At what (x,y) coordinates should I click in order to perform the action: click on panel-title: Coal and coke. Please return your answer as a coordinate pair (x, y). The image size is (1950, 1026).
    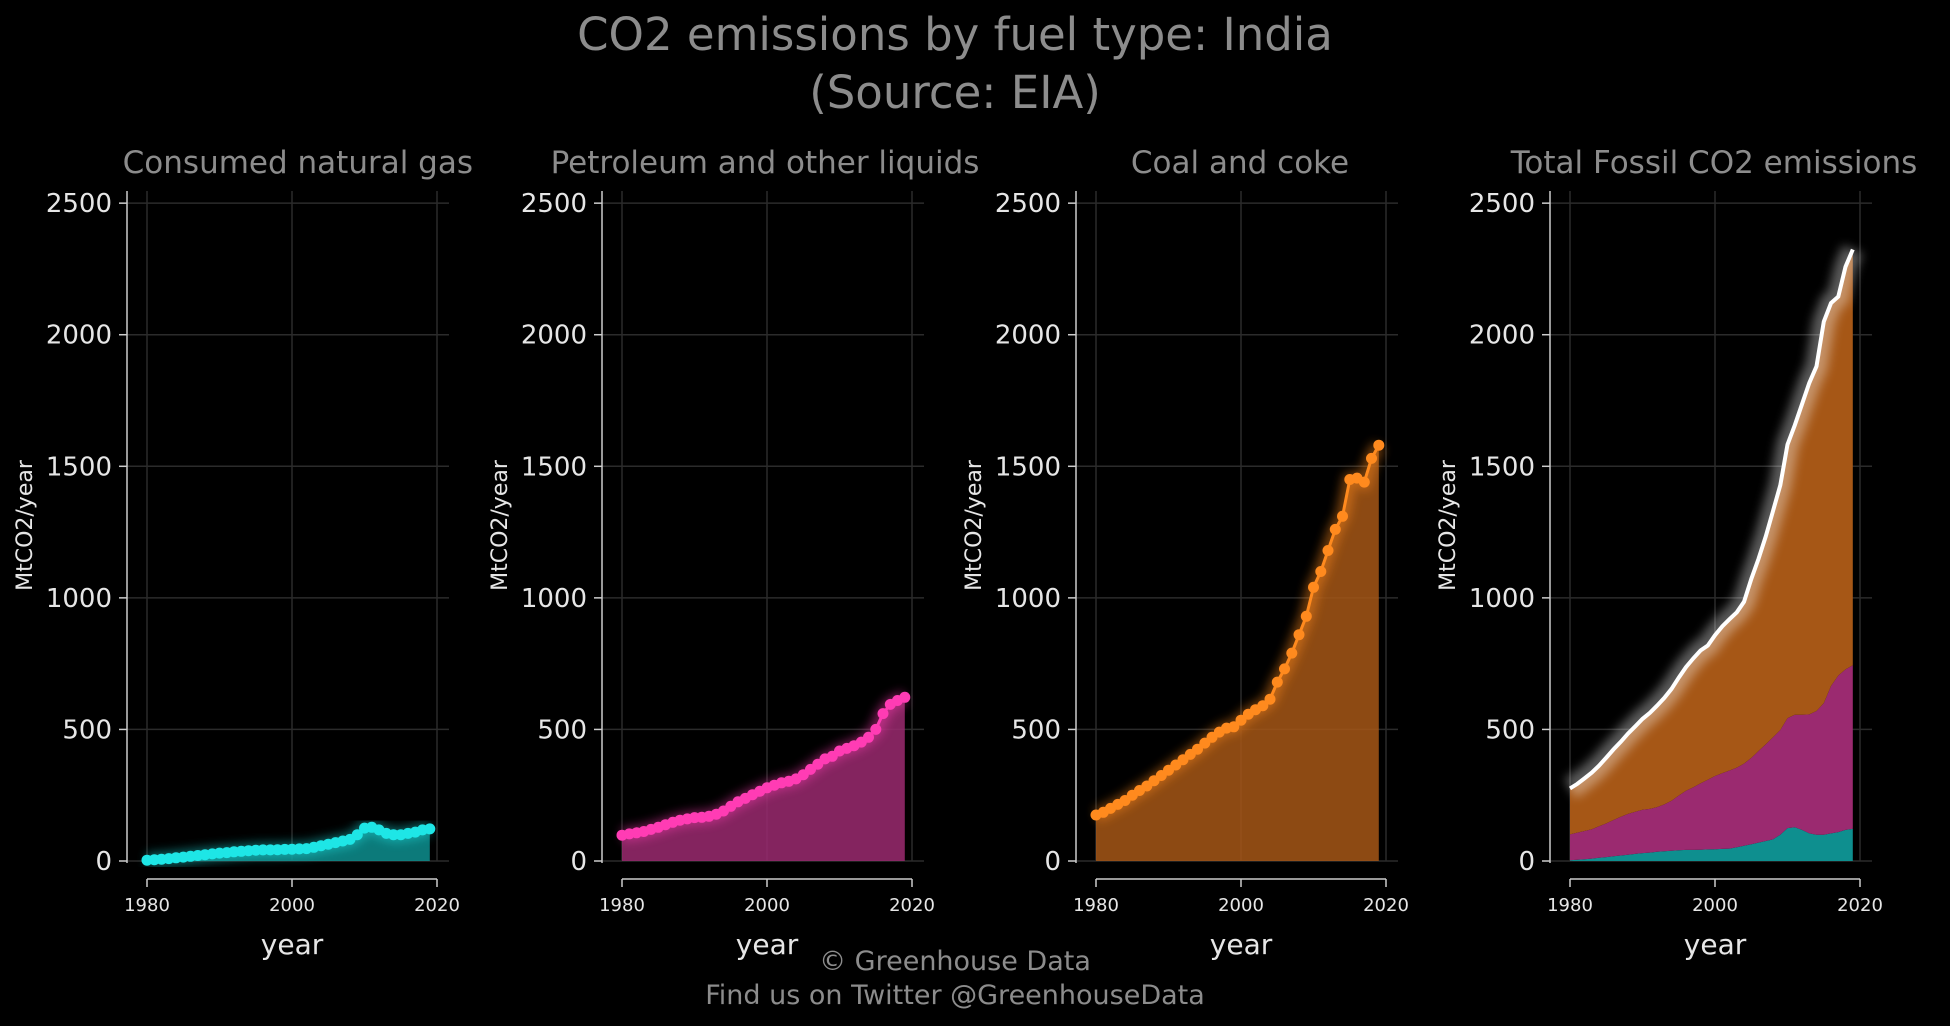
    Looking at the image, I should click on (1240, 163).